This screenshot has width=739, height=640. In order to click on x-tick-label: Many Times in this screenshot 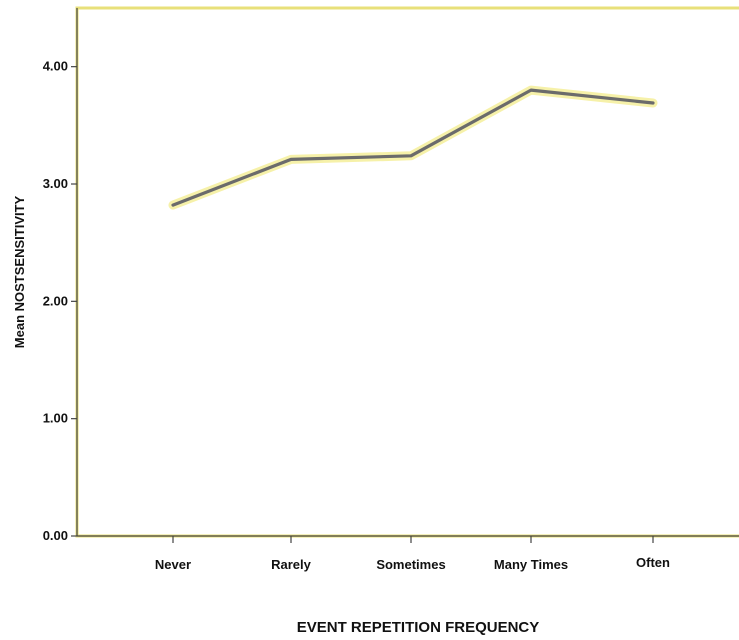, I will do `click(531, 564)`.